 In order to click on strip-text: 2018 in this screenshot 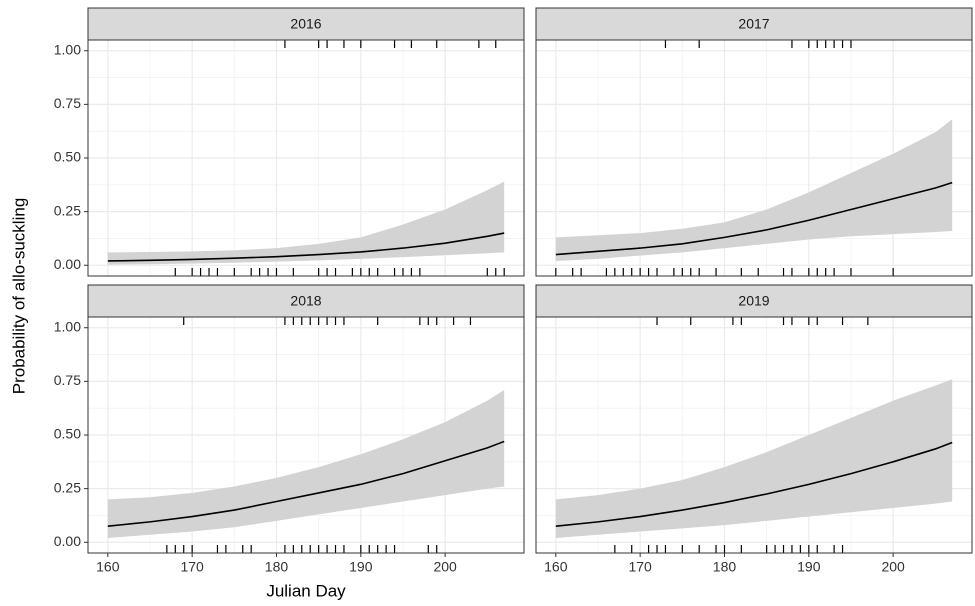, I will do `click(305, 301)`.